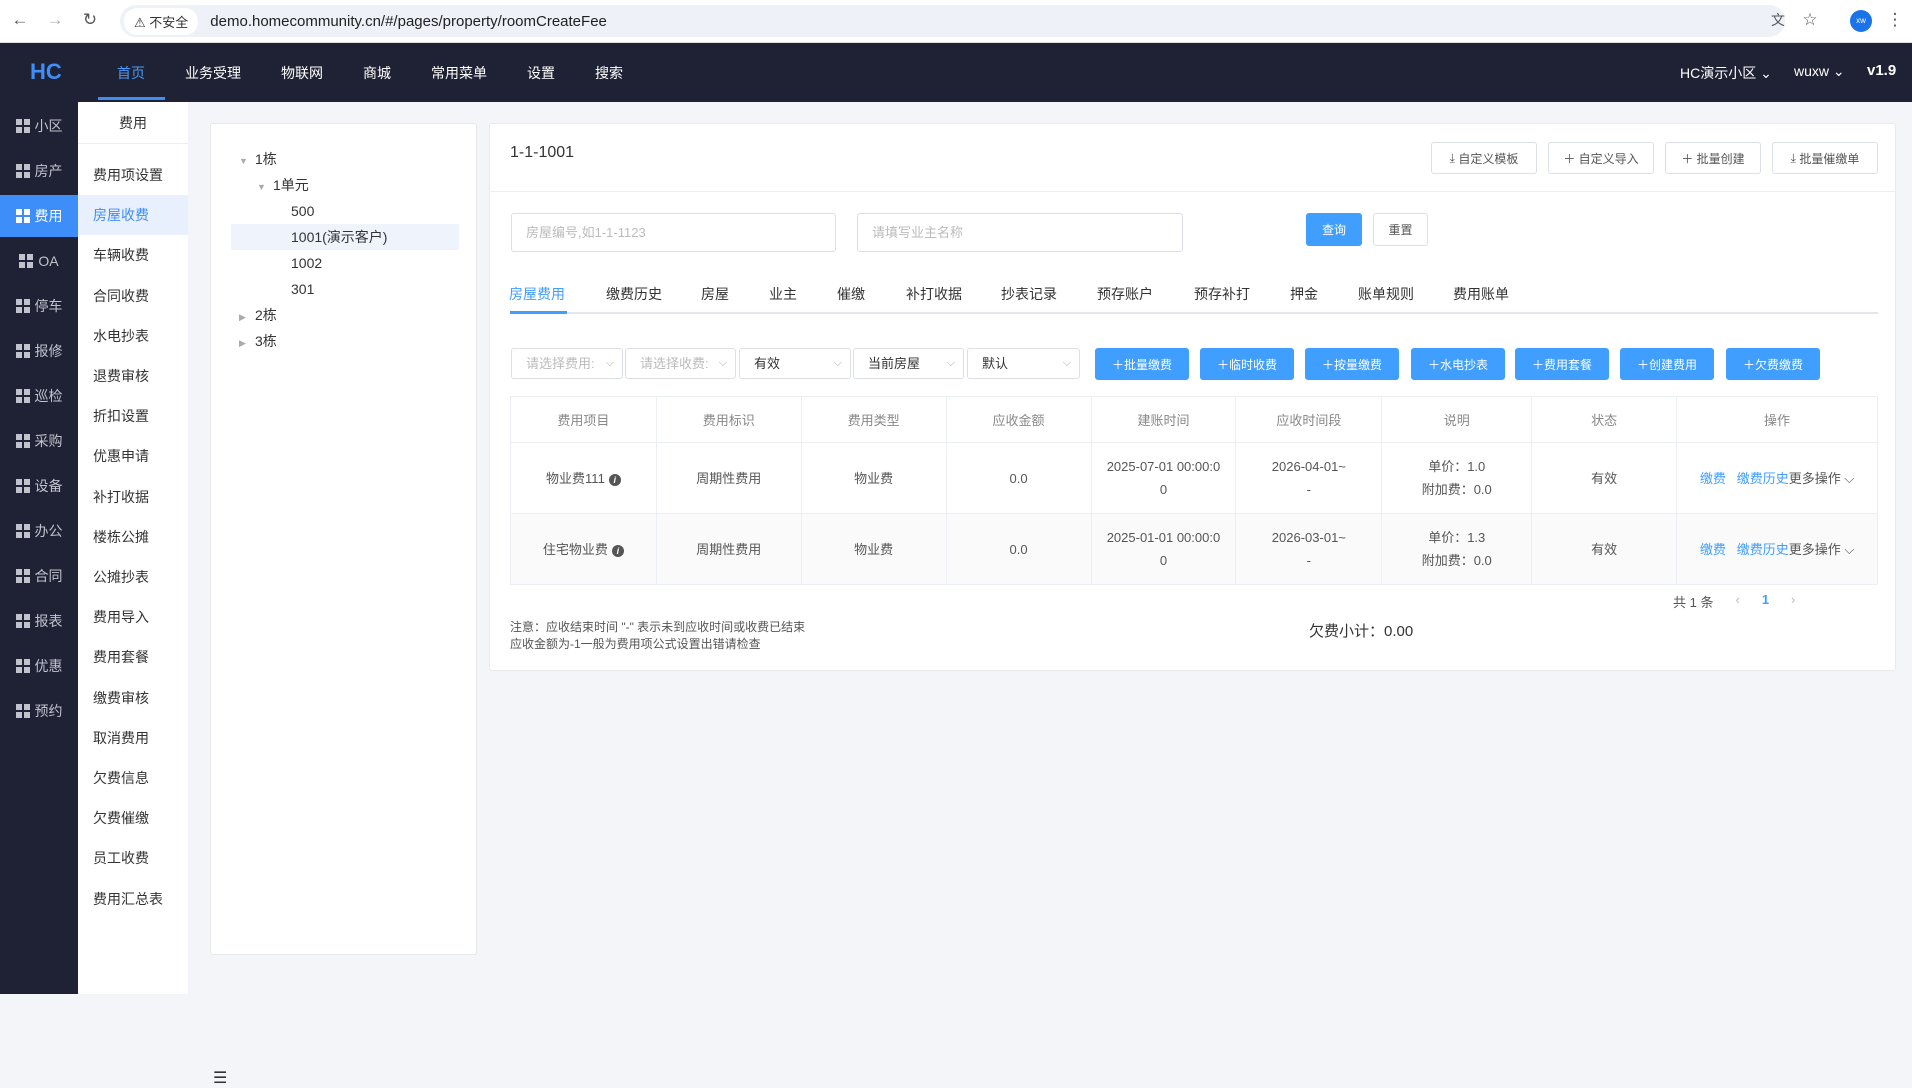  Describe the element at coordinates (121, 536) in the screenshot. I see `submenu-item: 楼栋公摊` at that location.